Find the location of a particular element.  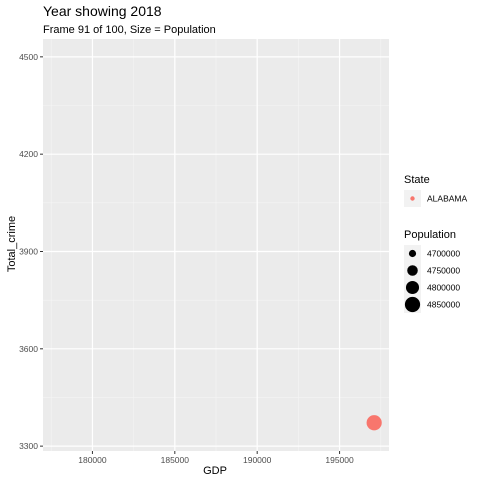

y-tick-label: 4500 is located at coordinates (28, 57).